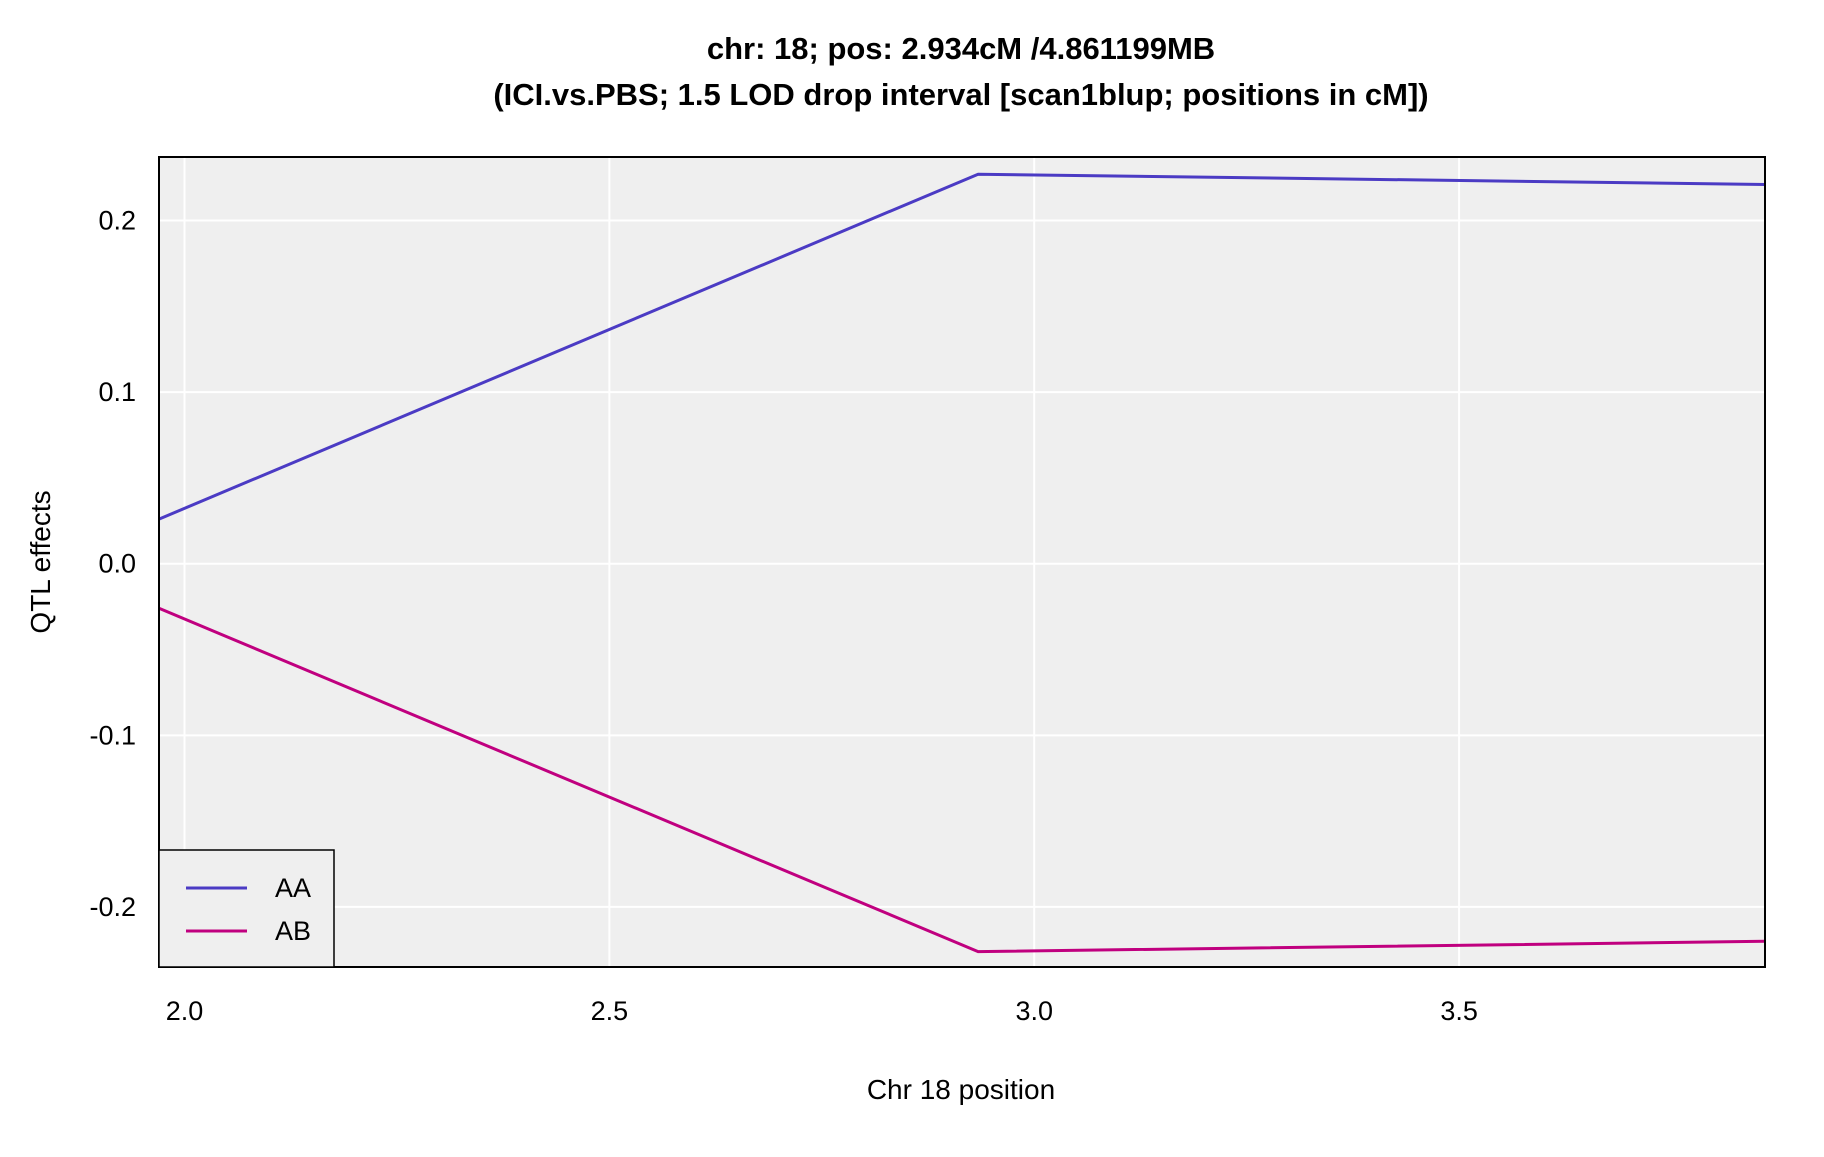 This screenshot has height=1157, width=1824. What do you see at coordinates (961, 48) in the screenshot?
I see `chart-title: chr: 18; pos: 2.934cM /4.861199MB` at bounding box center [961, 48].